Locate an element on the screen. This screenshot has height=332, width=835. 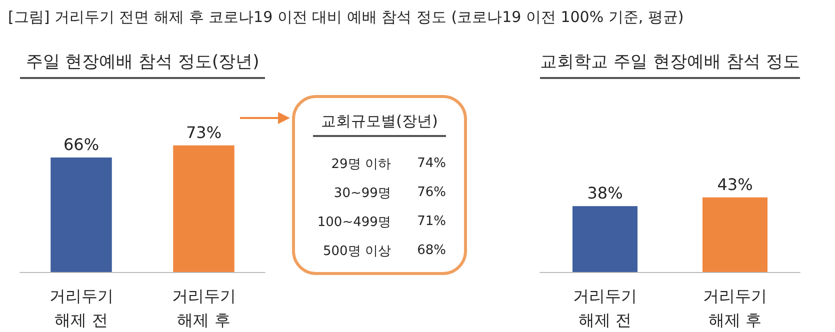
text: 68% is located at coordinates (431, 250).